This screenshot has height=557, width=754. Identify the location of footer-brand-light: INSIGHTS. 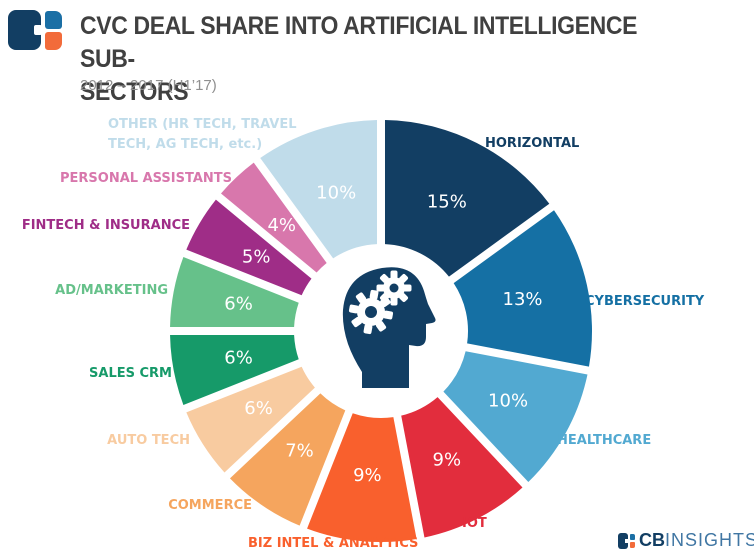
(709, 540).